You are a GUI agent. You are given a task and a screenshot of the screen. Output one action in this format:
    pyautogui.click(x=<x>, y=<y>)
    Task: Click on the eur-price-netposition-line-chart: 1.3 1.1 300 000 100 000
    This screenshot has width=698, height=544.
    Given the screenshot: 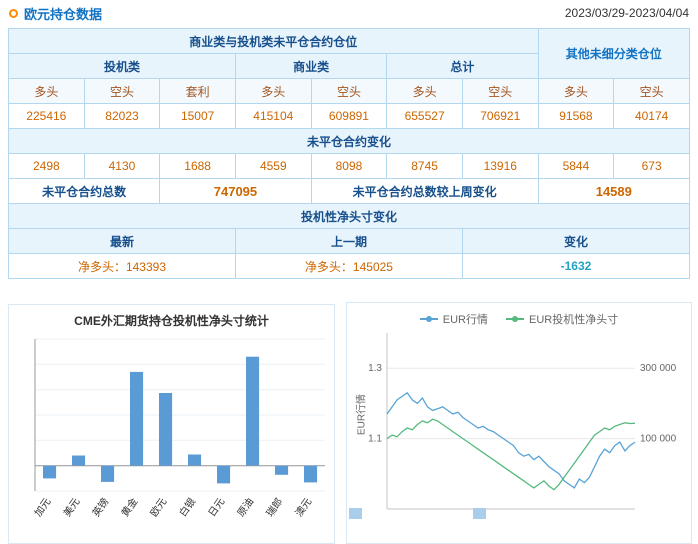 What is the action you would take?
    pyautogui.click(x=522, y=421)
    